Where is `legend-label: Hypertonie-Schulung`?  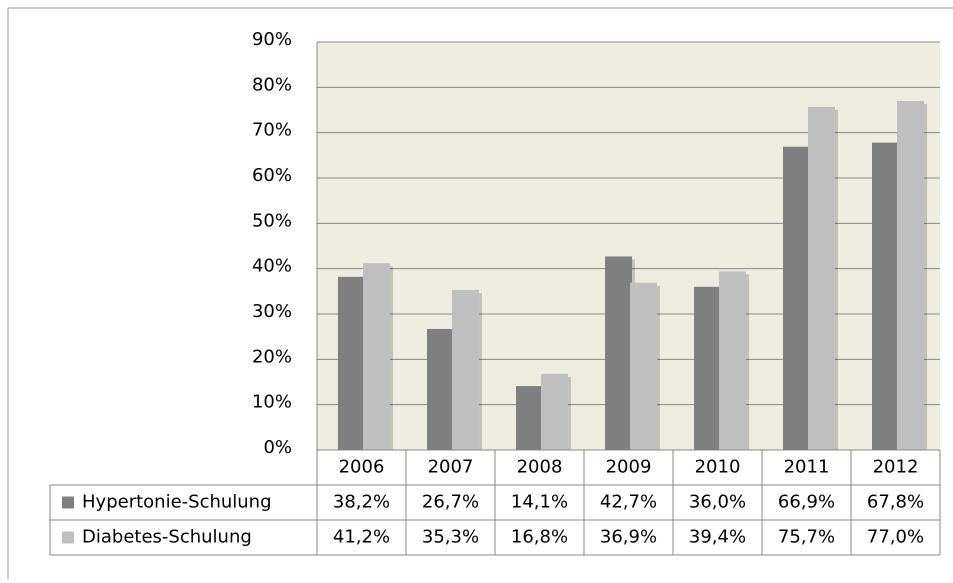 legend-label: Hypertonie-Schulung is located at coordinates (177, 502).